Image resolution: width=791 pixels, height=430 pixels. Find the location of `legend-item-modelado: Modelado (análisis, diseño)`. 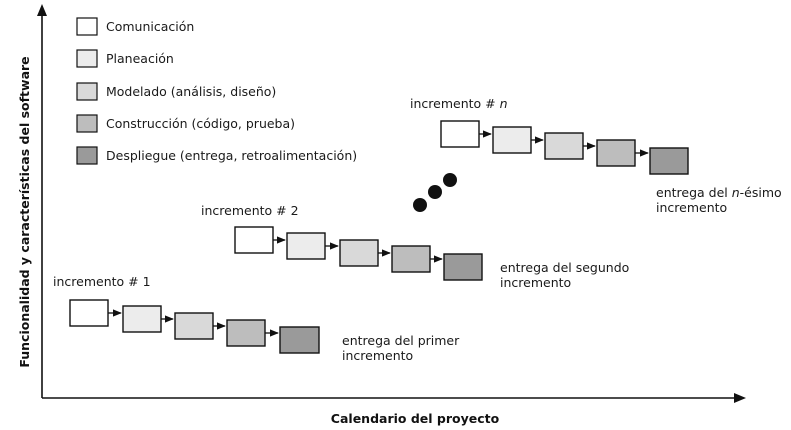

legend-item-modelado: Modelado (análisis, diseño) is located at coordinates (176, 91).